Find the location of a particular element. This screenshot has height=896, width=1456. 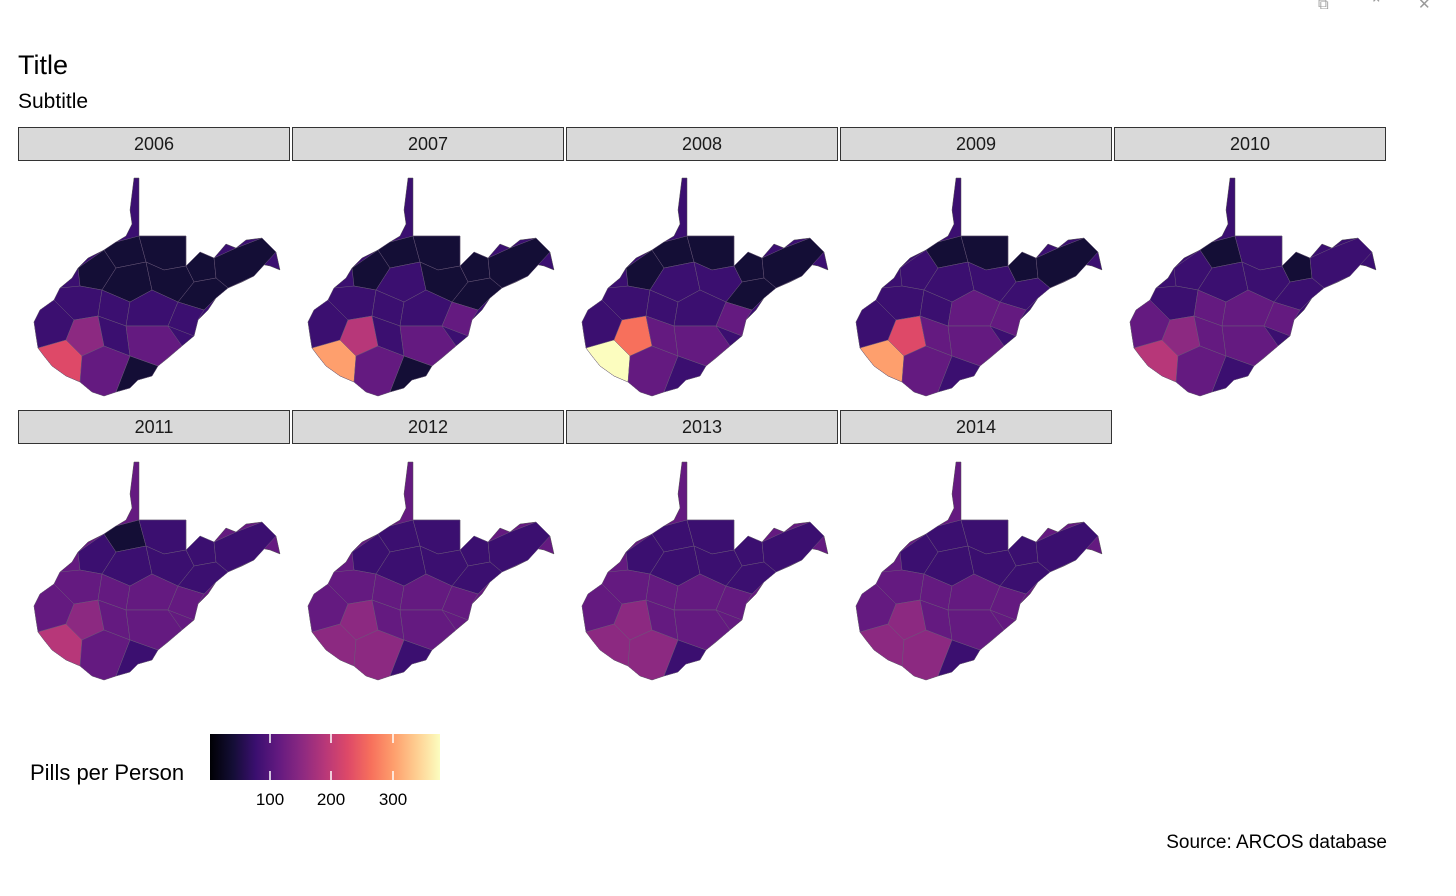

facet-strip-2009: 2009 is located at coordinates (976, 144).